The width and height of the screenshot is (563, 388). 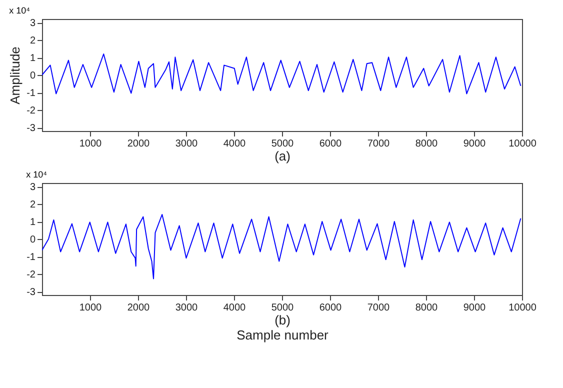 What do you see at coordinates (283, 335) in the screenshot?
I see `text: Sample number` at bounding box center [283, 335].